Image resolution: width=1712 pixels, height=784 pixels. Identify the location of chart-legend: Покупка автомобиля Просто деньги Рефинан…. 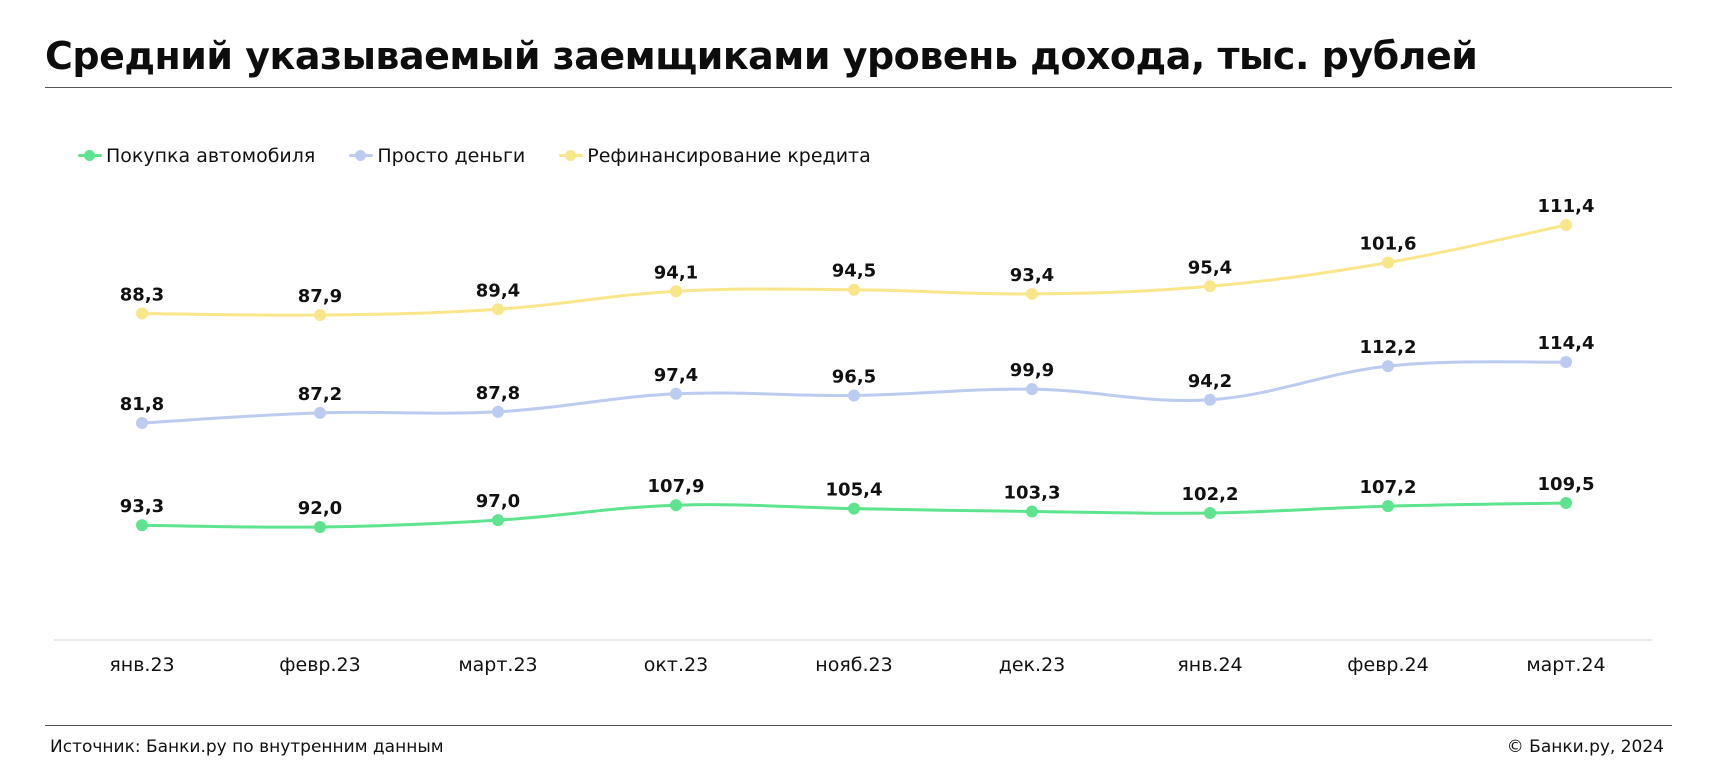
(474, 156).